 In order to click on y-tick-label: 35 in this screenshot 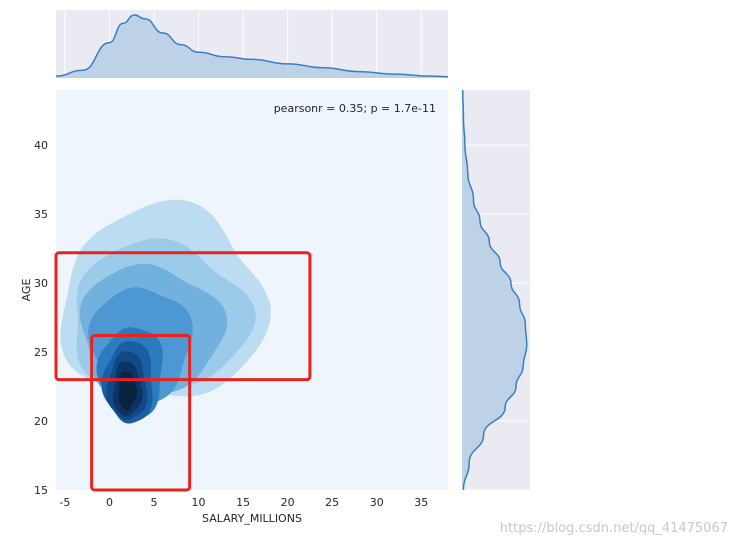, I will do `click(41, 214)`.